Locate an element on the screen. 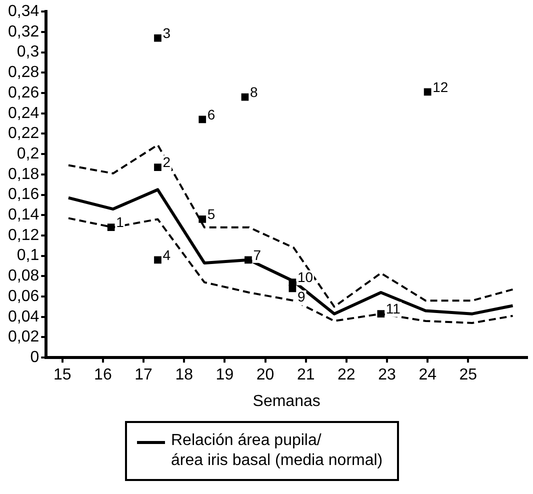  y-tick-label: 0 is located at coordinates (35, 357).